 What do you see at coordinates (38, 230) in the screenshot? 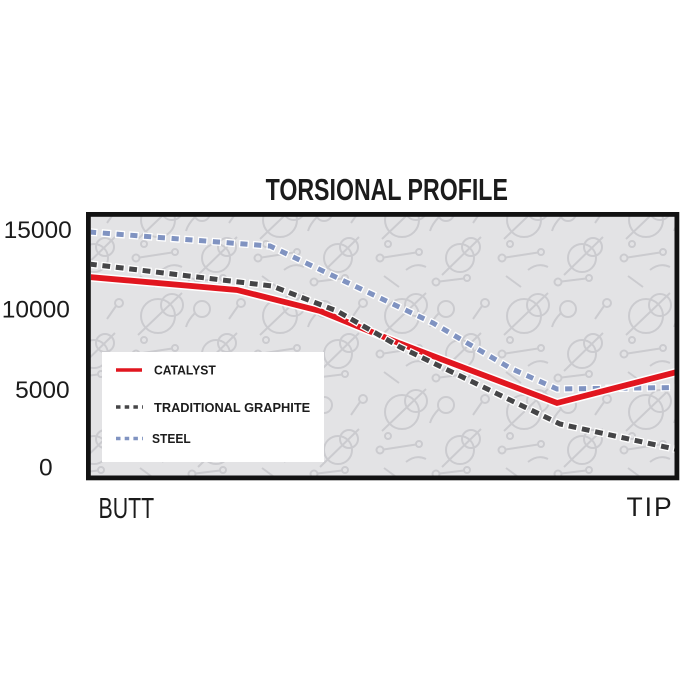
I see `svg-text: 15000` at bounding box center [38, 230].